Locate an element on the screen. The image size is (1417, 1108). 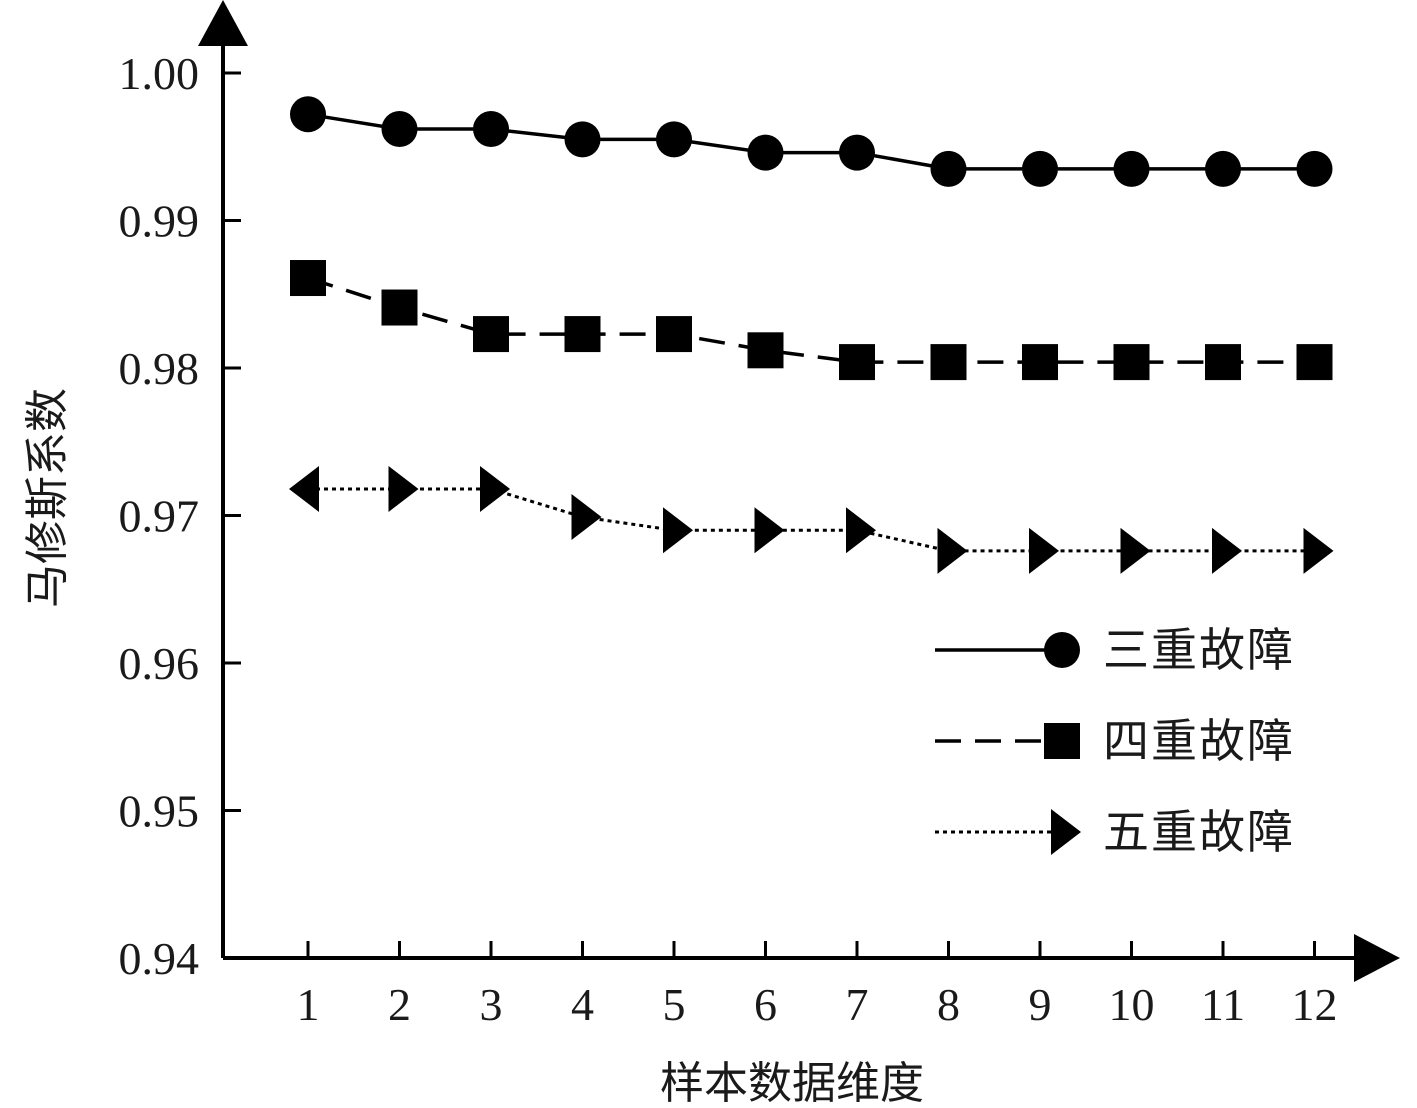
y-tick-label: 0.94 is located at coordinates (159, 958).